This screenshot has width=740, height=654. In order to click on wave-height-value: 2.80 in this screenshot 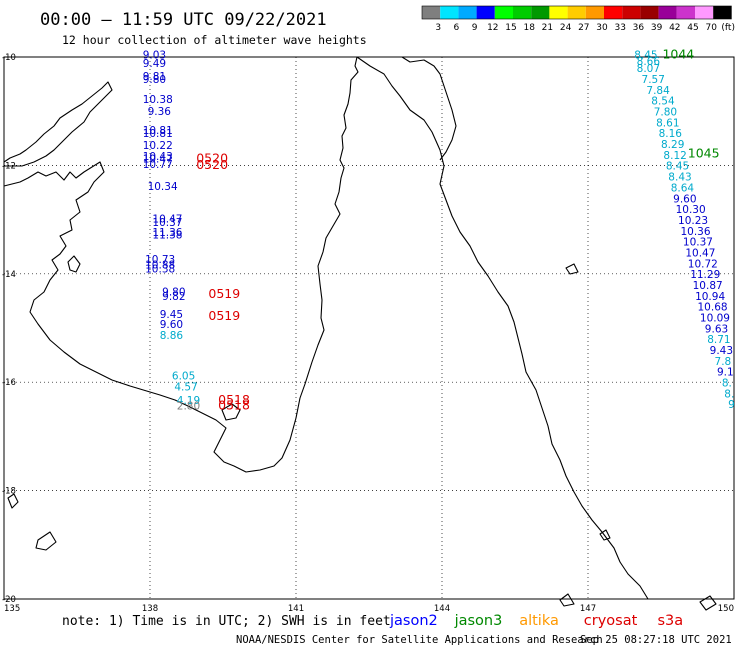, I will do `click(188, 406)`.